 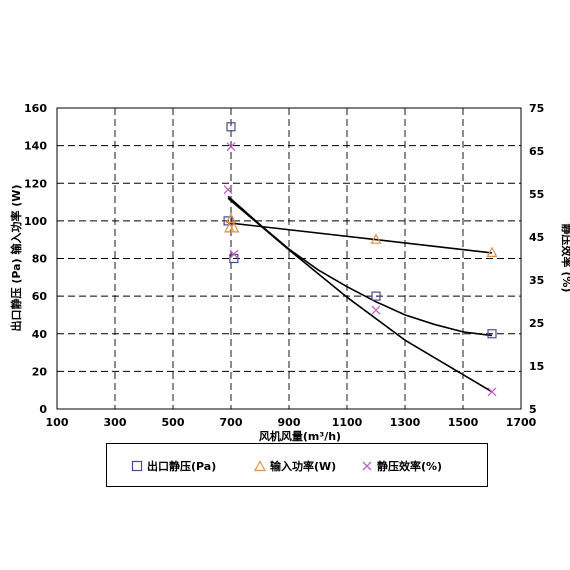 I want to click on y-left-tick-label: 80, so click(x=40, y=259).